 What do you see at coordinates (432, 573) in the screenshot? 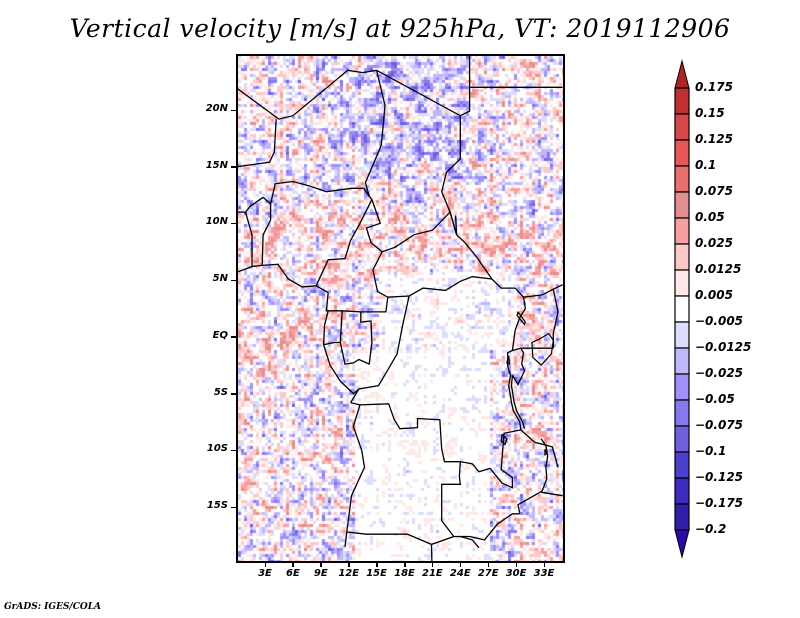
I see `x-tick-label: 21E` at bounding box center [432, 573].